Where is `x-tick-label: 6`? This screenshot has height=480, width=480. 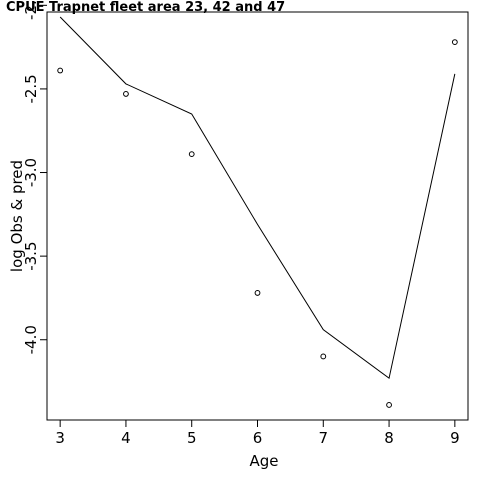 x-tick-label: 6 is located at coordinates (258, 438).